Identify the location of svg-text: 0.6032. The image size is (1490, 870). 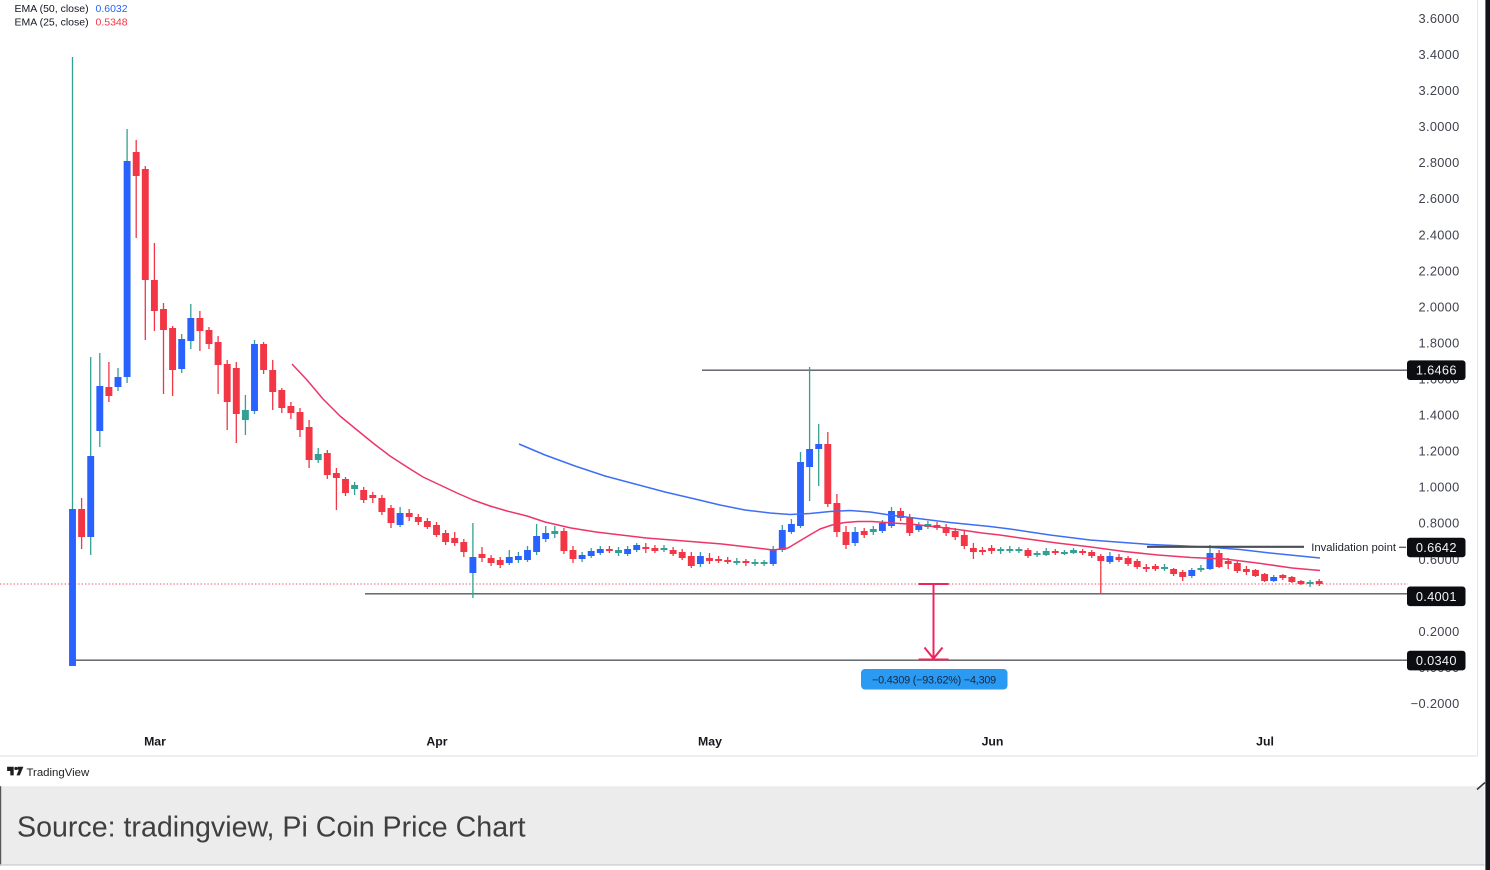
(112, 9).